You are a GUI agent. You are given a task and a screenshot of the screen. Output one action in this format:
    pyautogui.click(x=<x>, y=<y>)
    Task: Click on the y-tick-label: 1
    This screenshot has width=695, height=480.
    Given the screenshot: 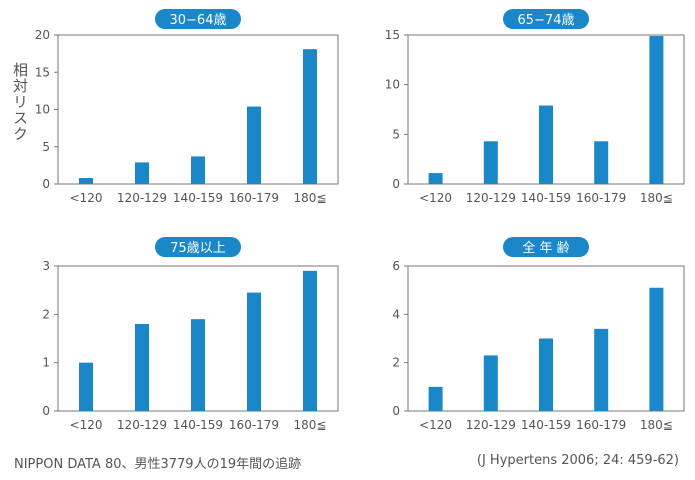 What is the action you would take?
    pyautogui.click(x=46, y=363)
    